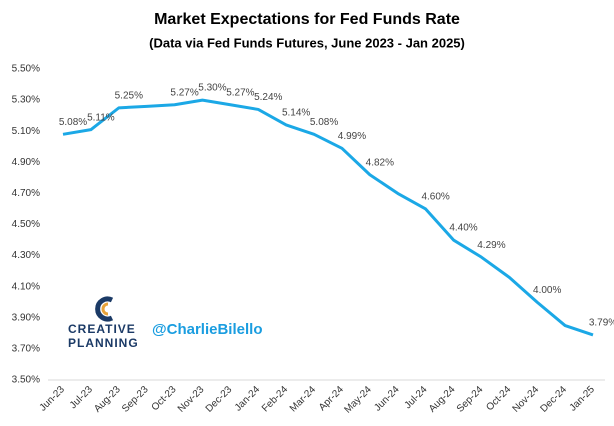  Describe the element at coordinates (358, 400) in the screenshot. I see `x-tick-label: May-24` at that location.